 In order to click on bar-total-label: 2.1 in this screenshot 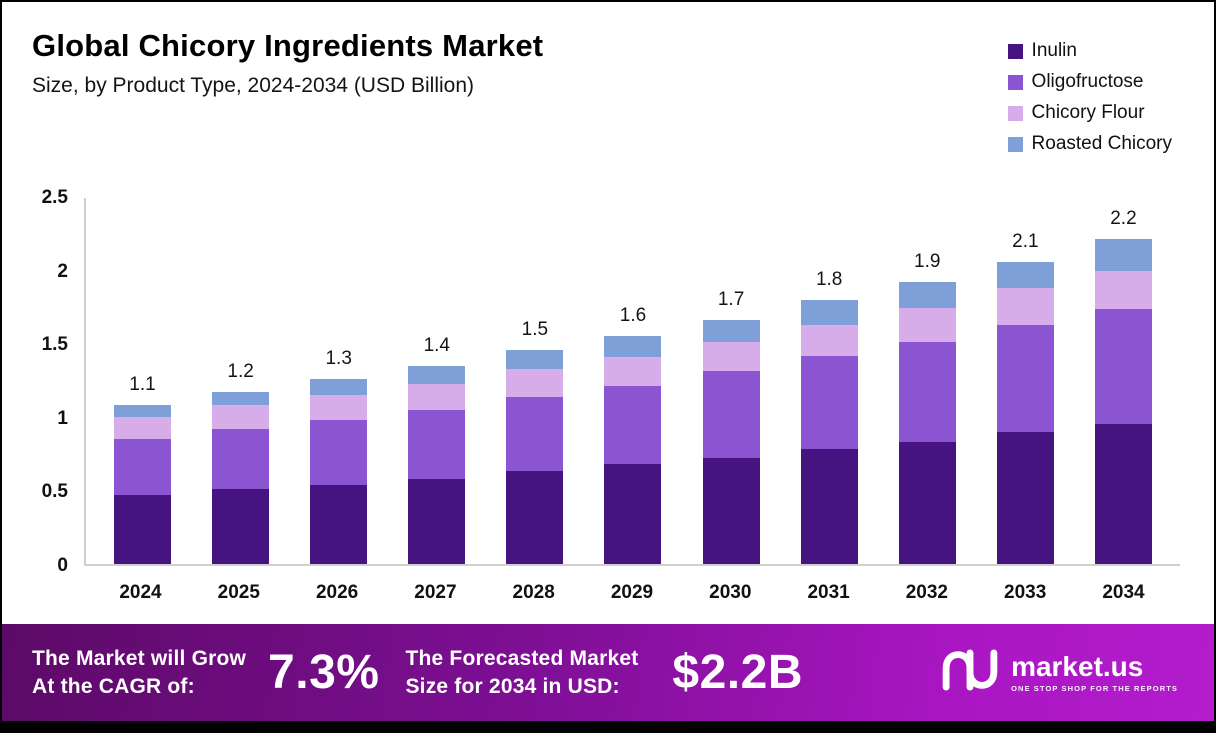, I will do `click(1025, 241)`.